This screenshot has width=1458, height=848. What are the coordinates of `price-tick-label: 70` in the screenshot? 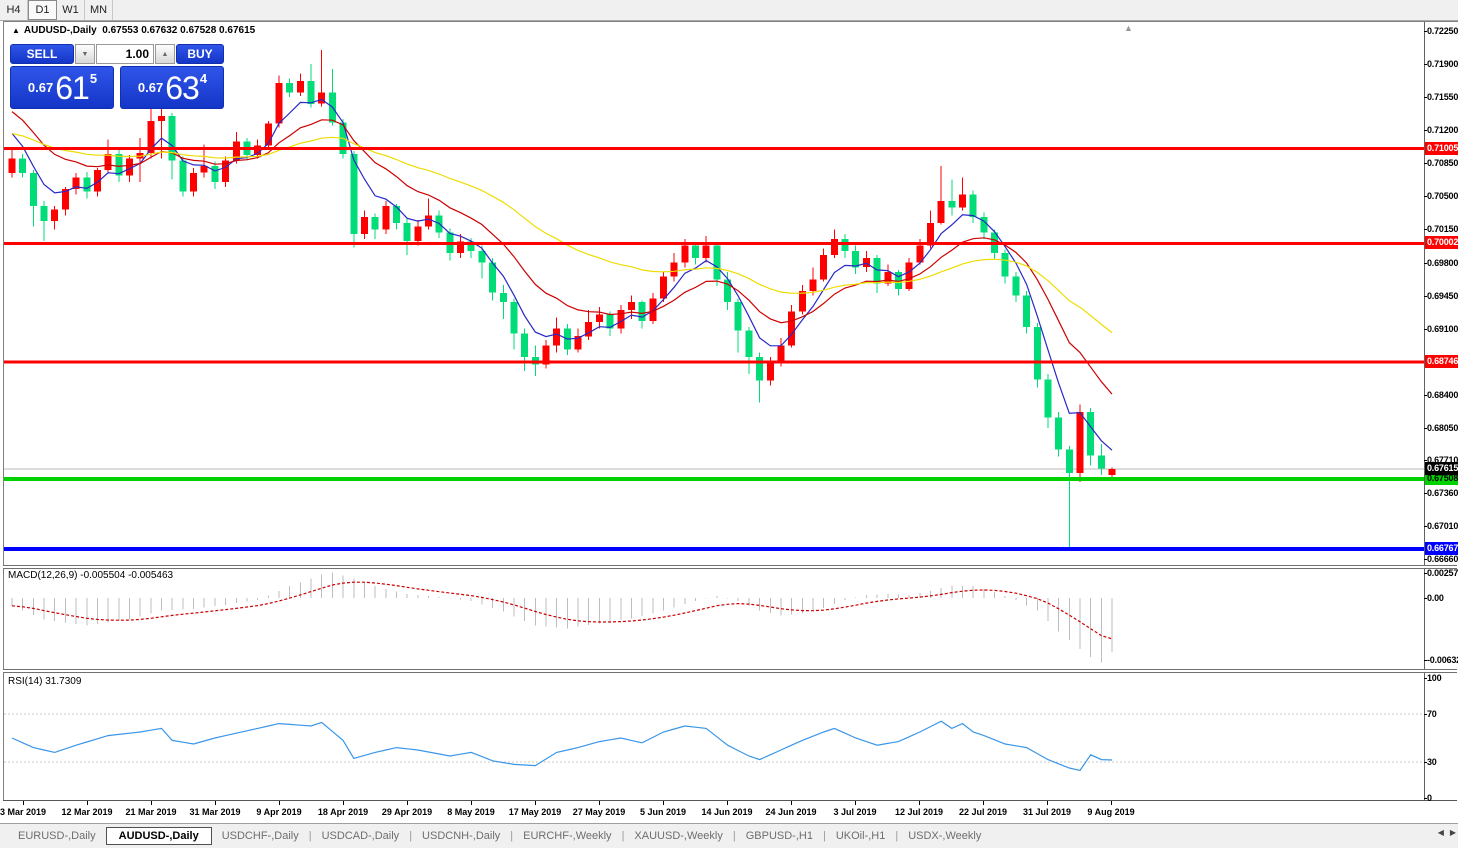 It's located at (1432, 714).